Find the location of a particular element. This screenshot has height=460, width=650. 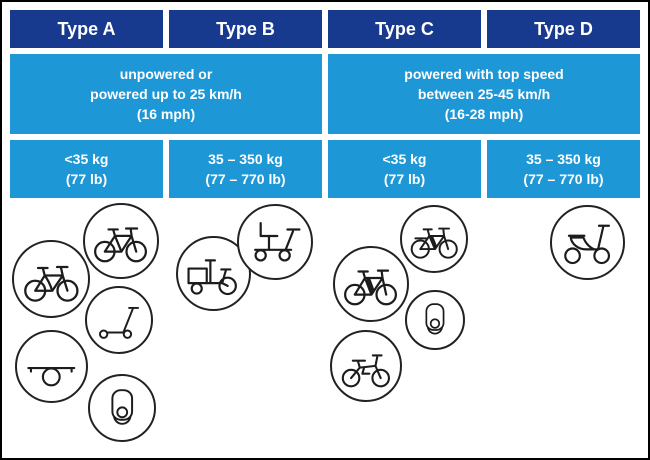

mobility-scooter-icon is located at coordinates (275, 242).